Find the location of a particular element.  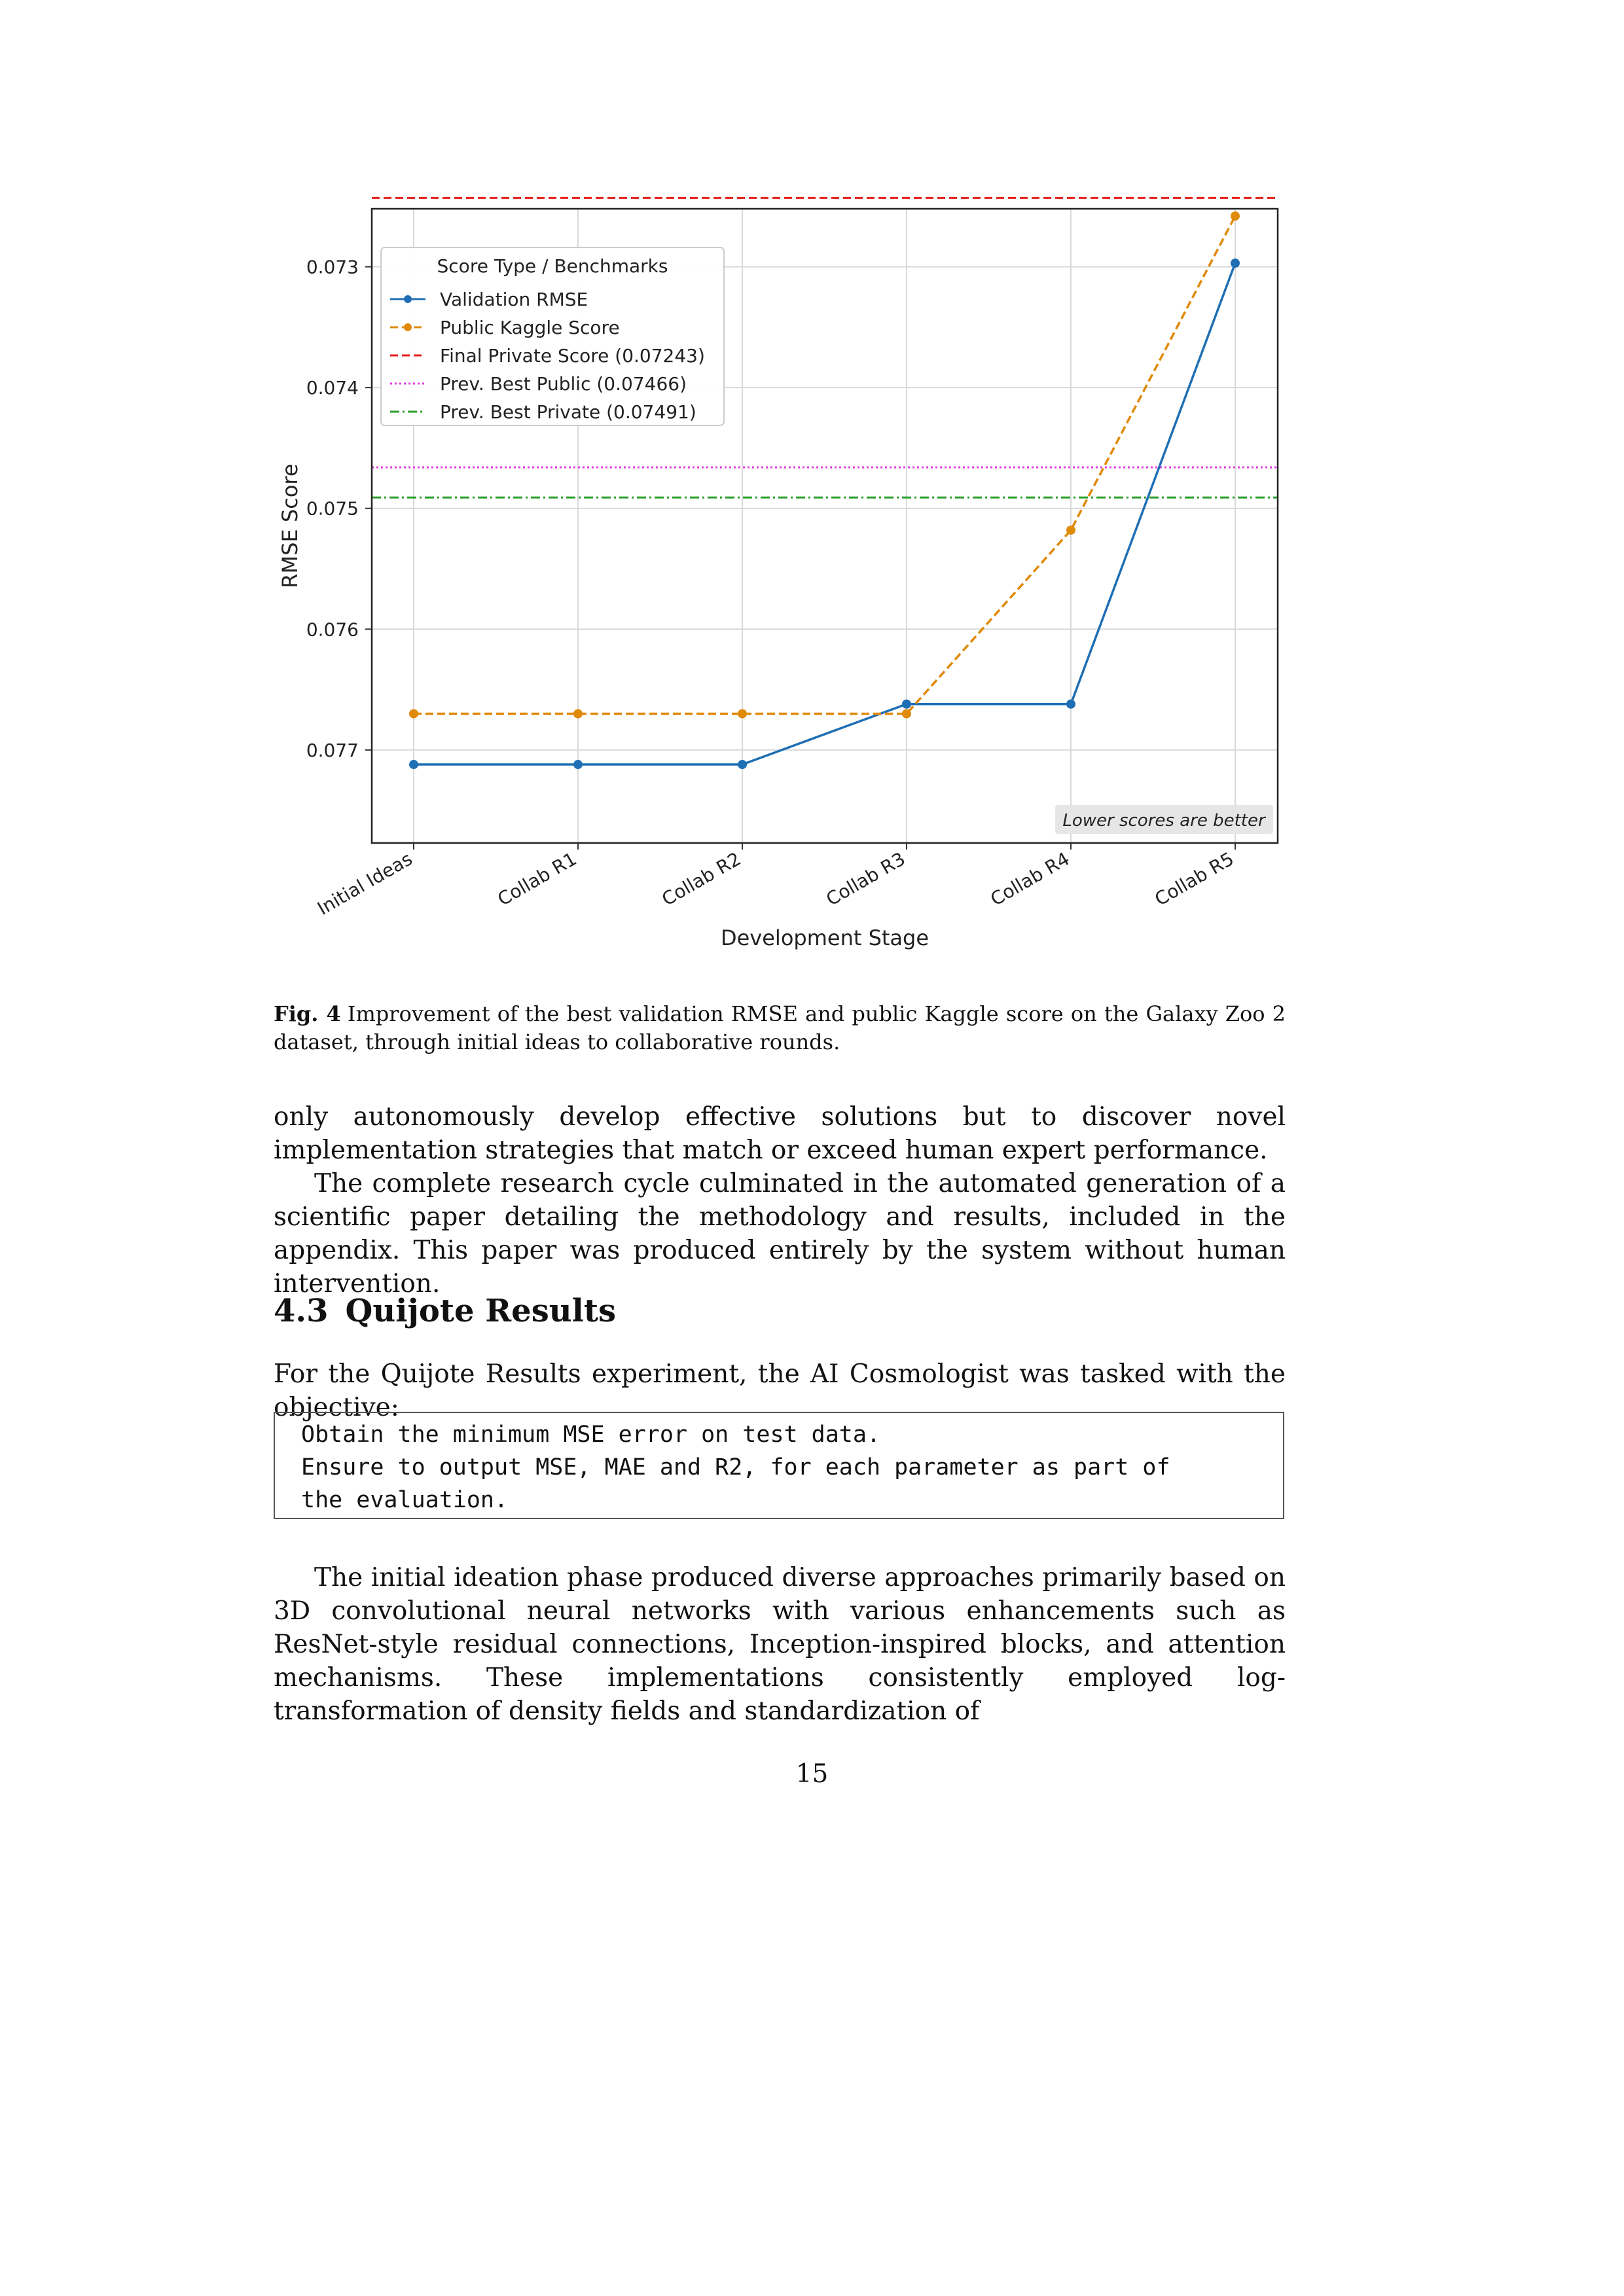

x-tick-label: Collab R3 is located at coordinates (866, 879).